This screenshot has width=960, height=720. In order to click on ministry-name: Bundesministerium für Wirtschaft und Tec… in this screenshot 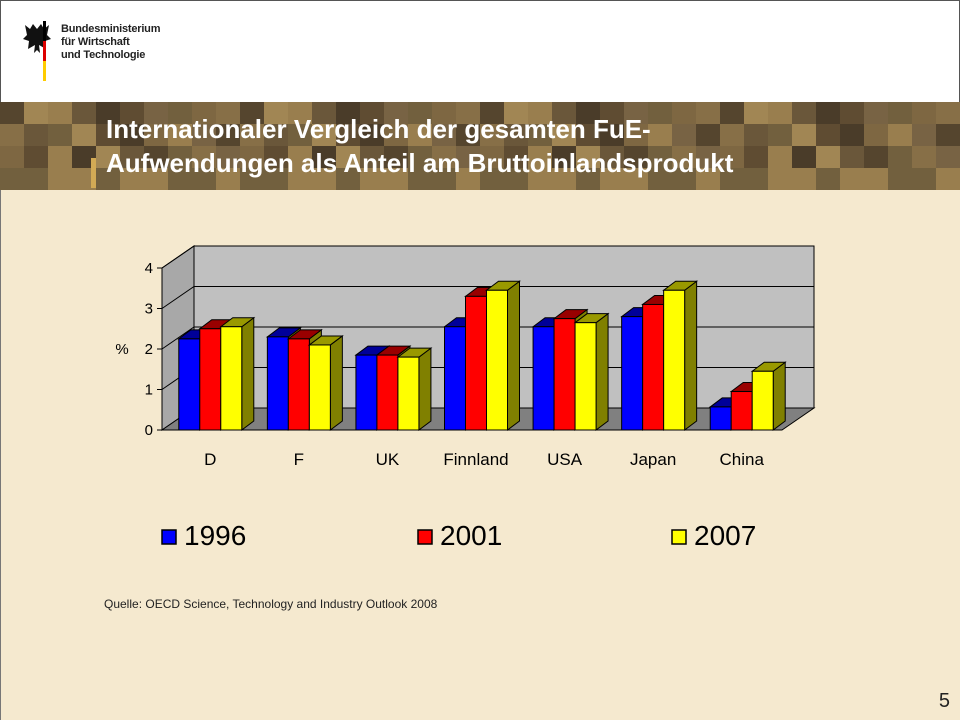, I will do `click(110, 42)`.